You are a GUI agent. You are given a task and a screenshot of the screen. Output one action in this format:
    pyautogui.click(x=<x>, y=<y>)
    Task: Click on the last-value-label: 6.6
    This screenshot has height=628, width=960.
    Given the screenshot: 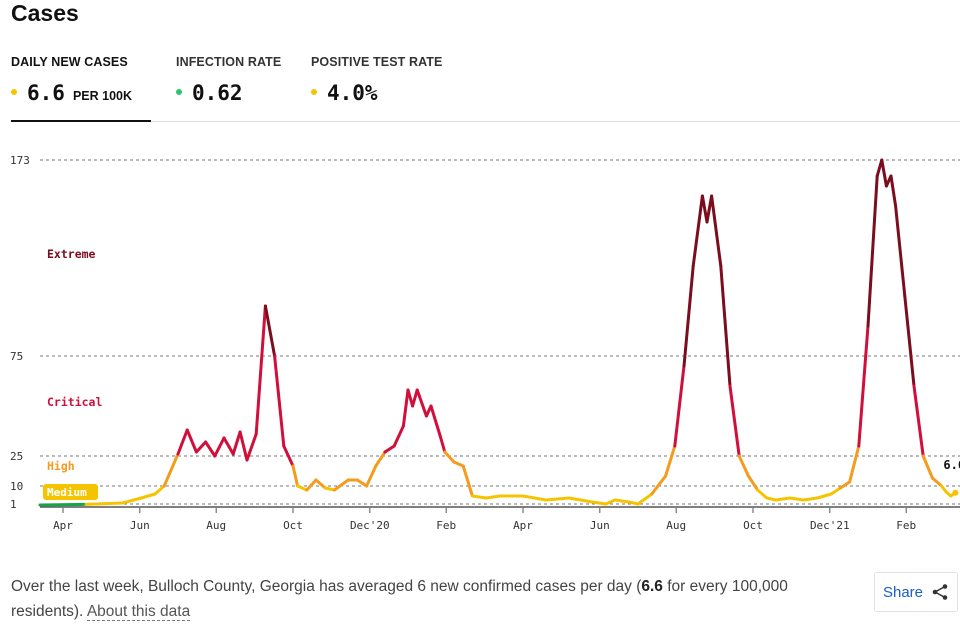 What is the action you would take?
    pyautogui.click(x=951, y=465)
    